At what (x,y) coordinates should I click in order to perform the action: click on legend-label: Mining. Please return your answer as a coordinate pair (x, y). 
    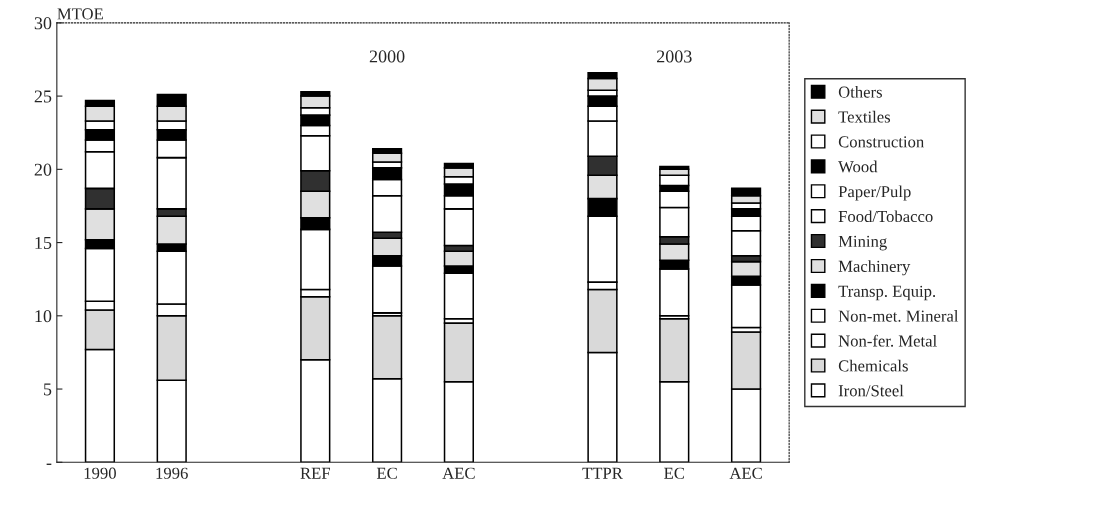
    Looking at the image, I should click on (862, 243).